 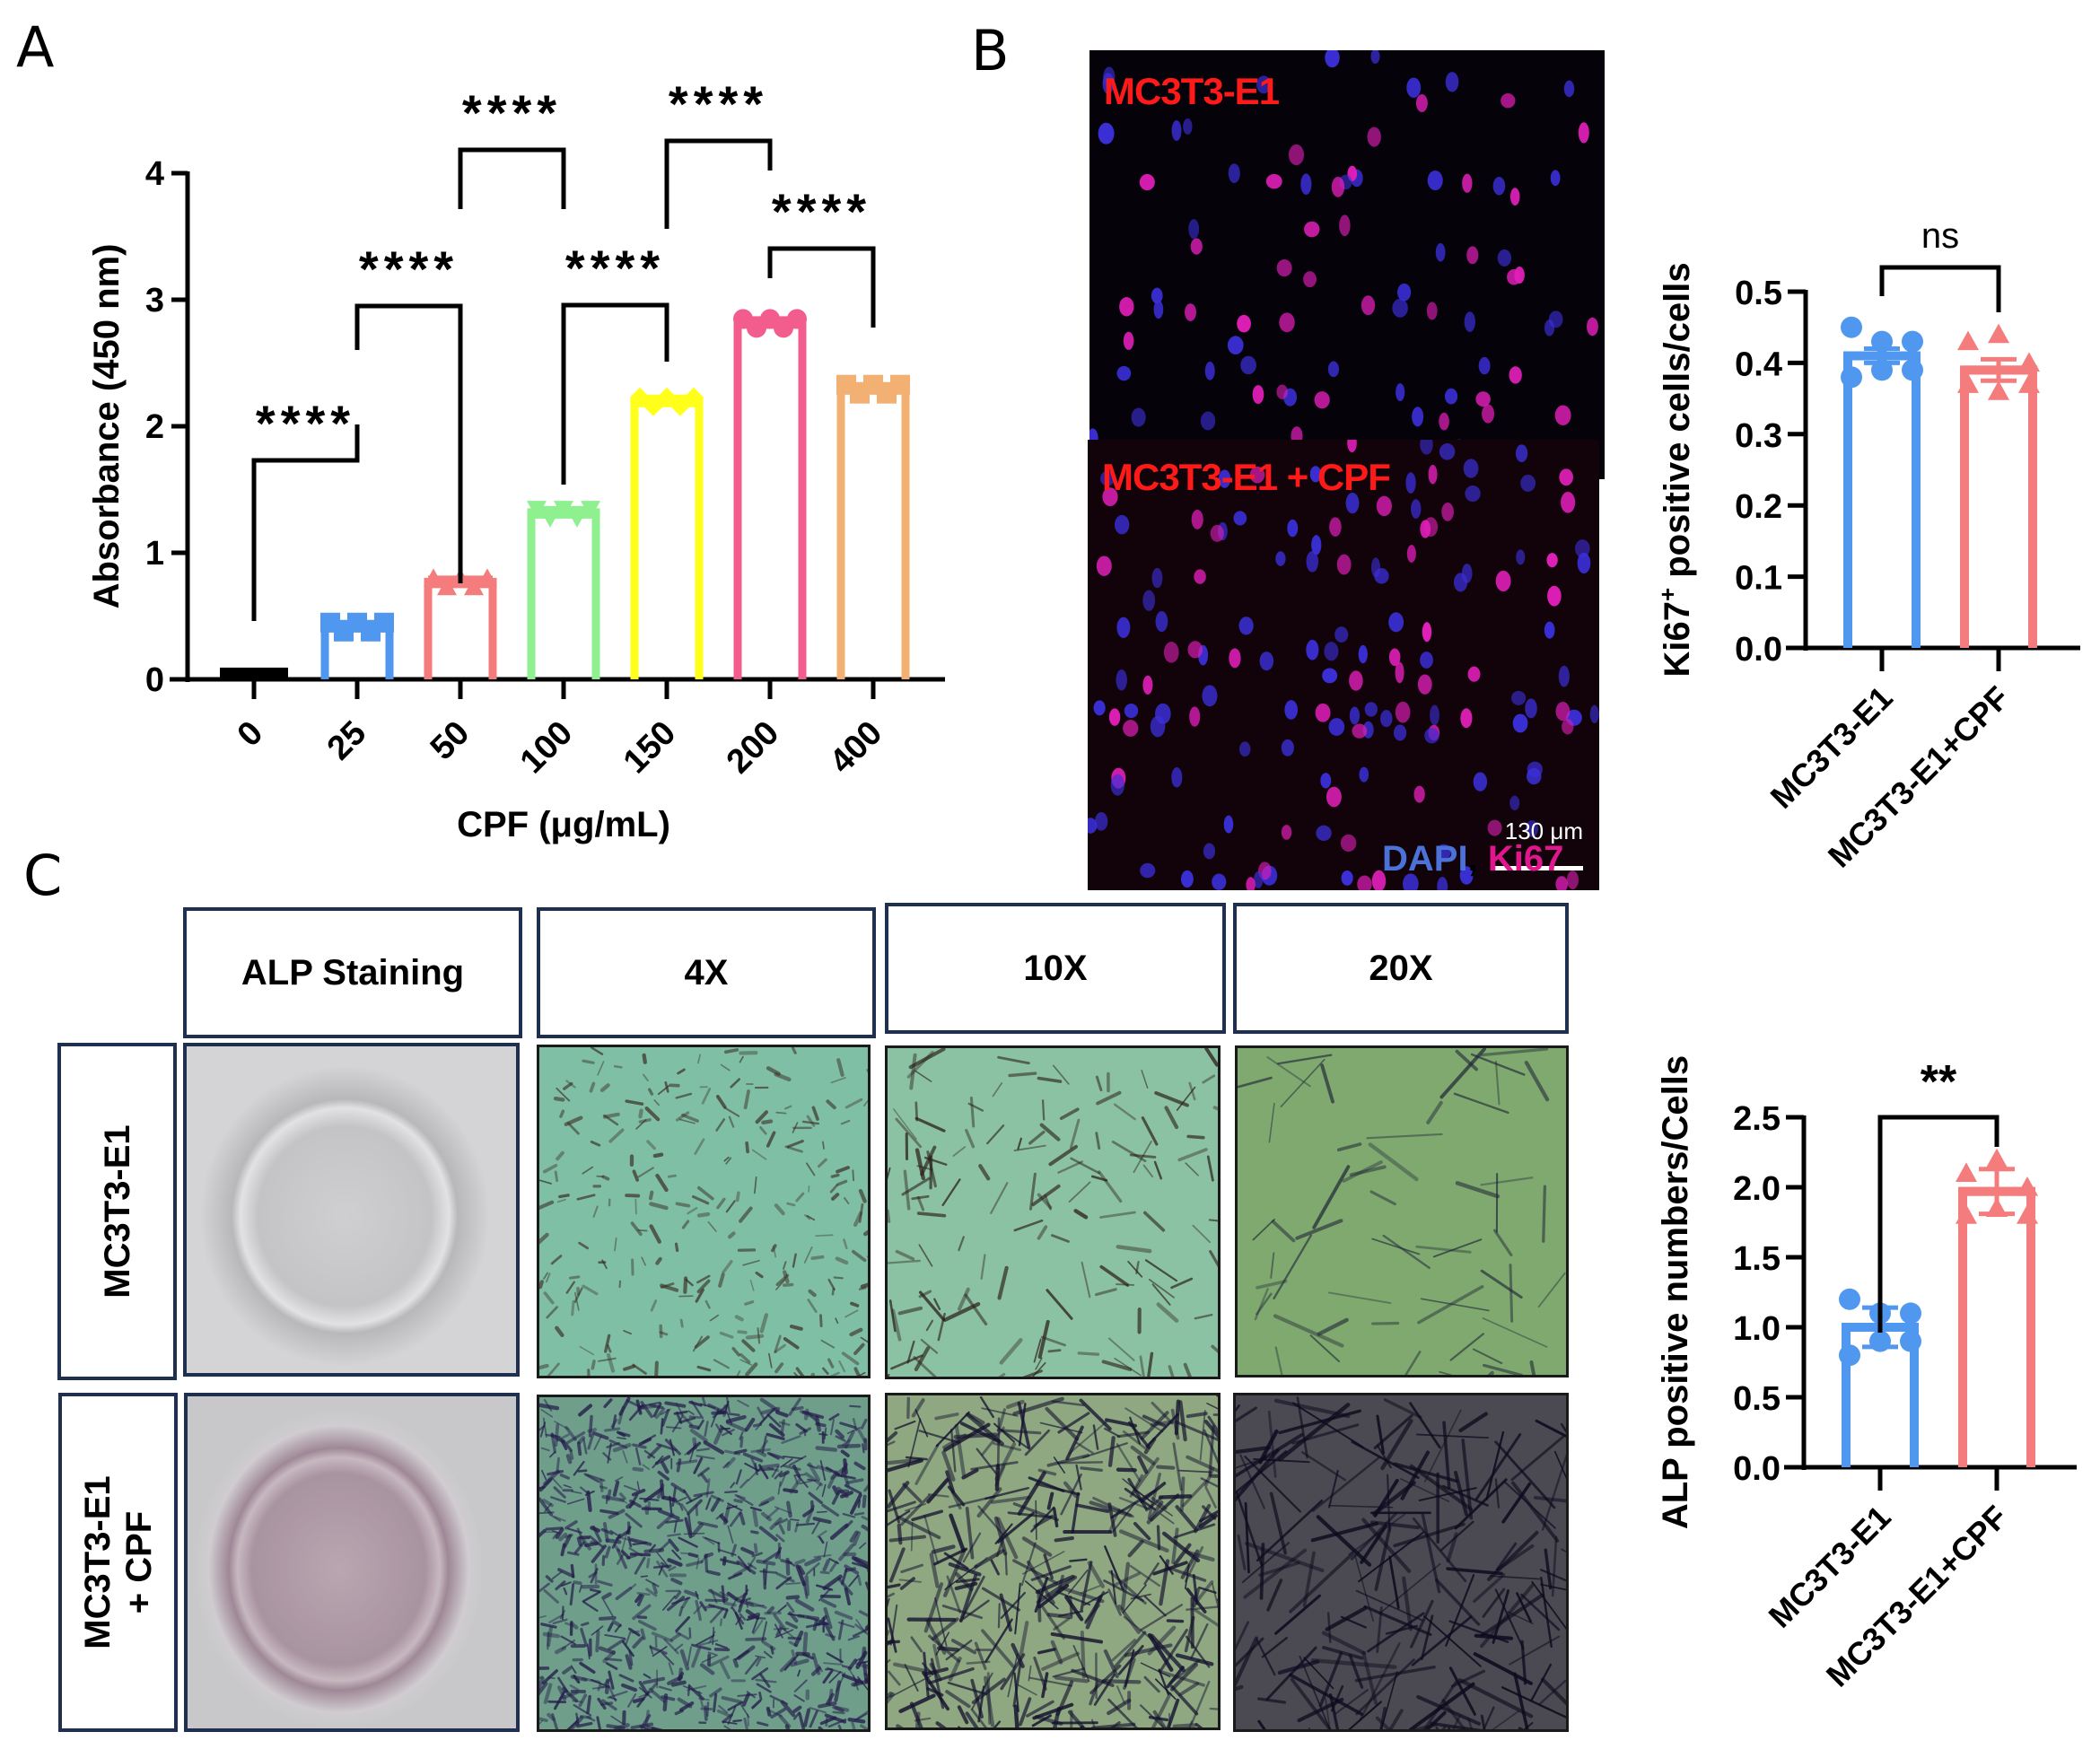 I want to click on alp-dish-control, so click(x=351, y=1210).